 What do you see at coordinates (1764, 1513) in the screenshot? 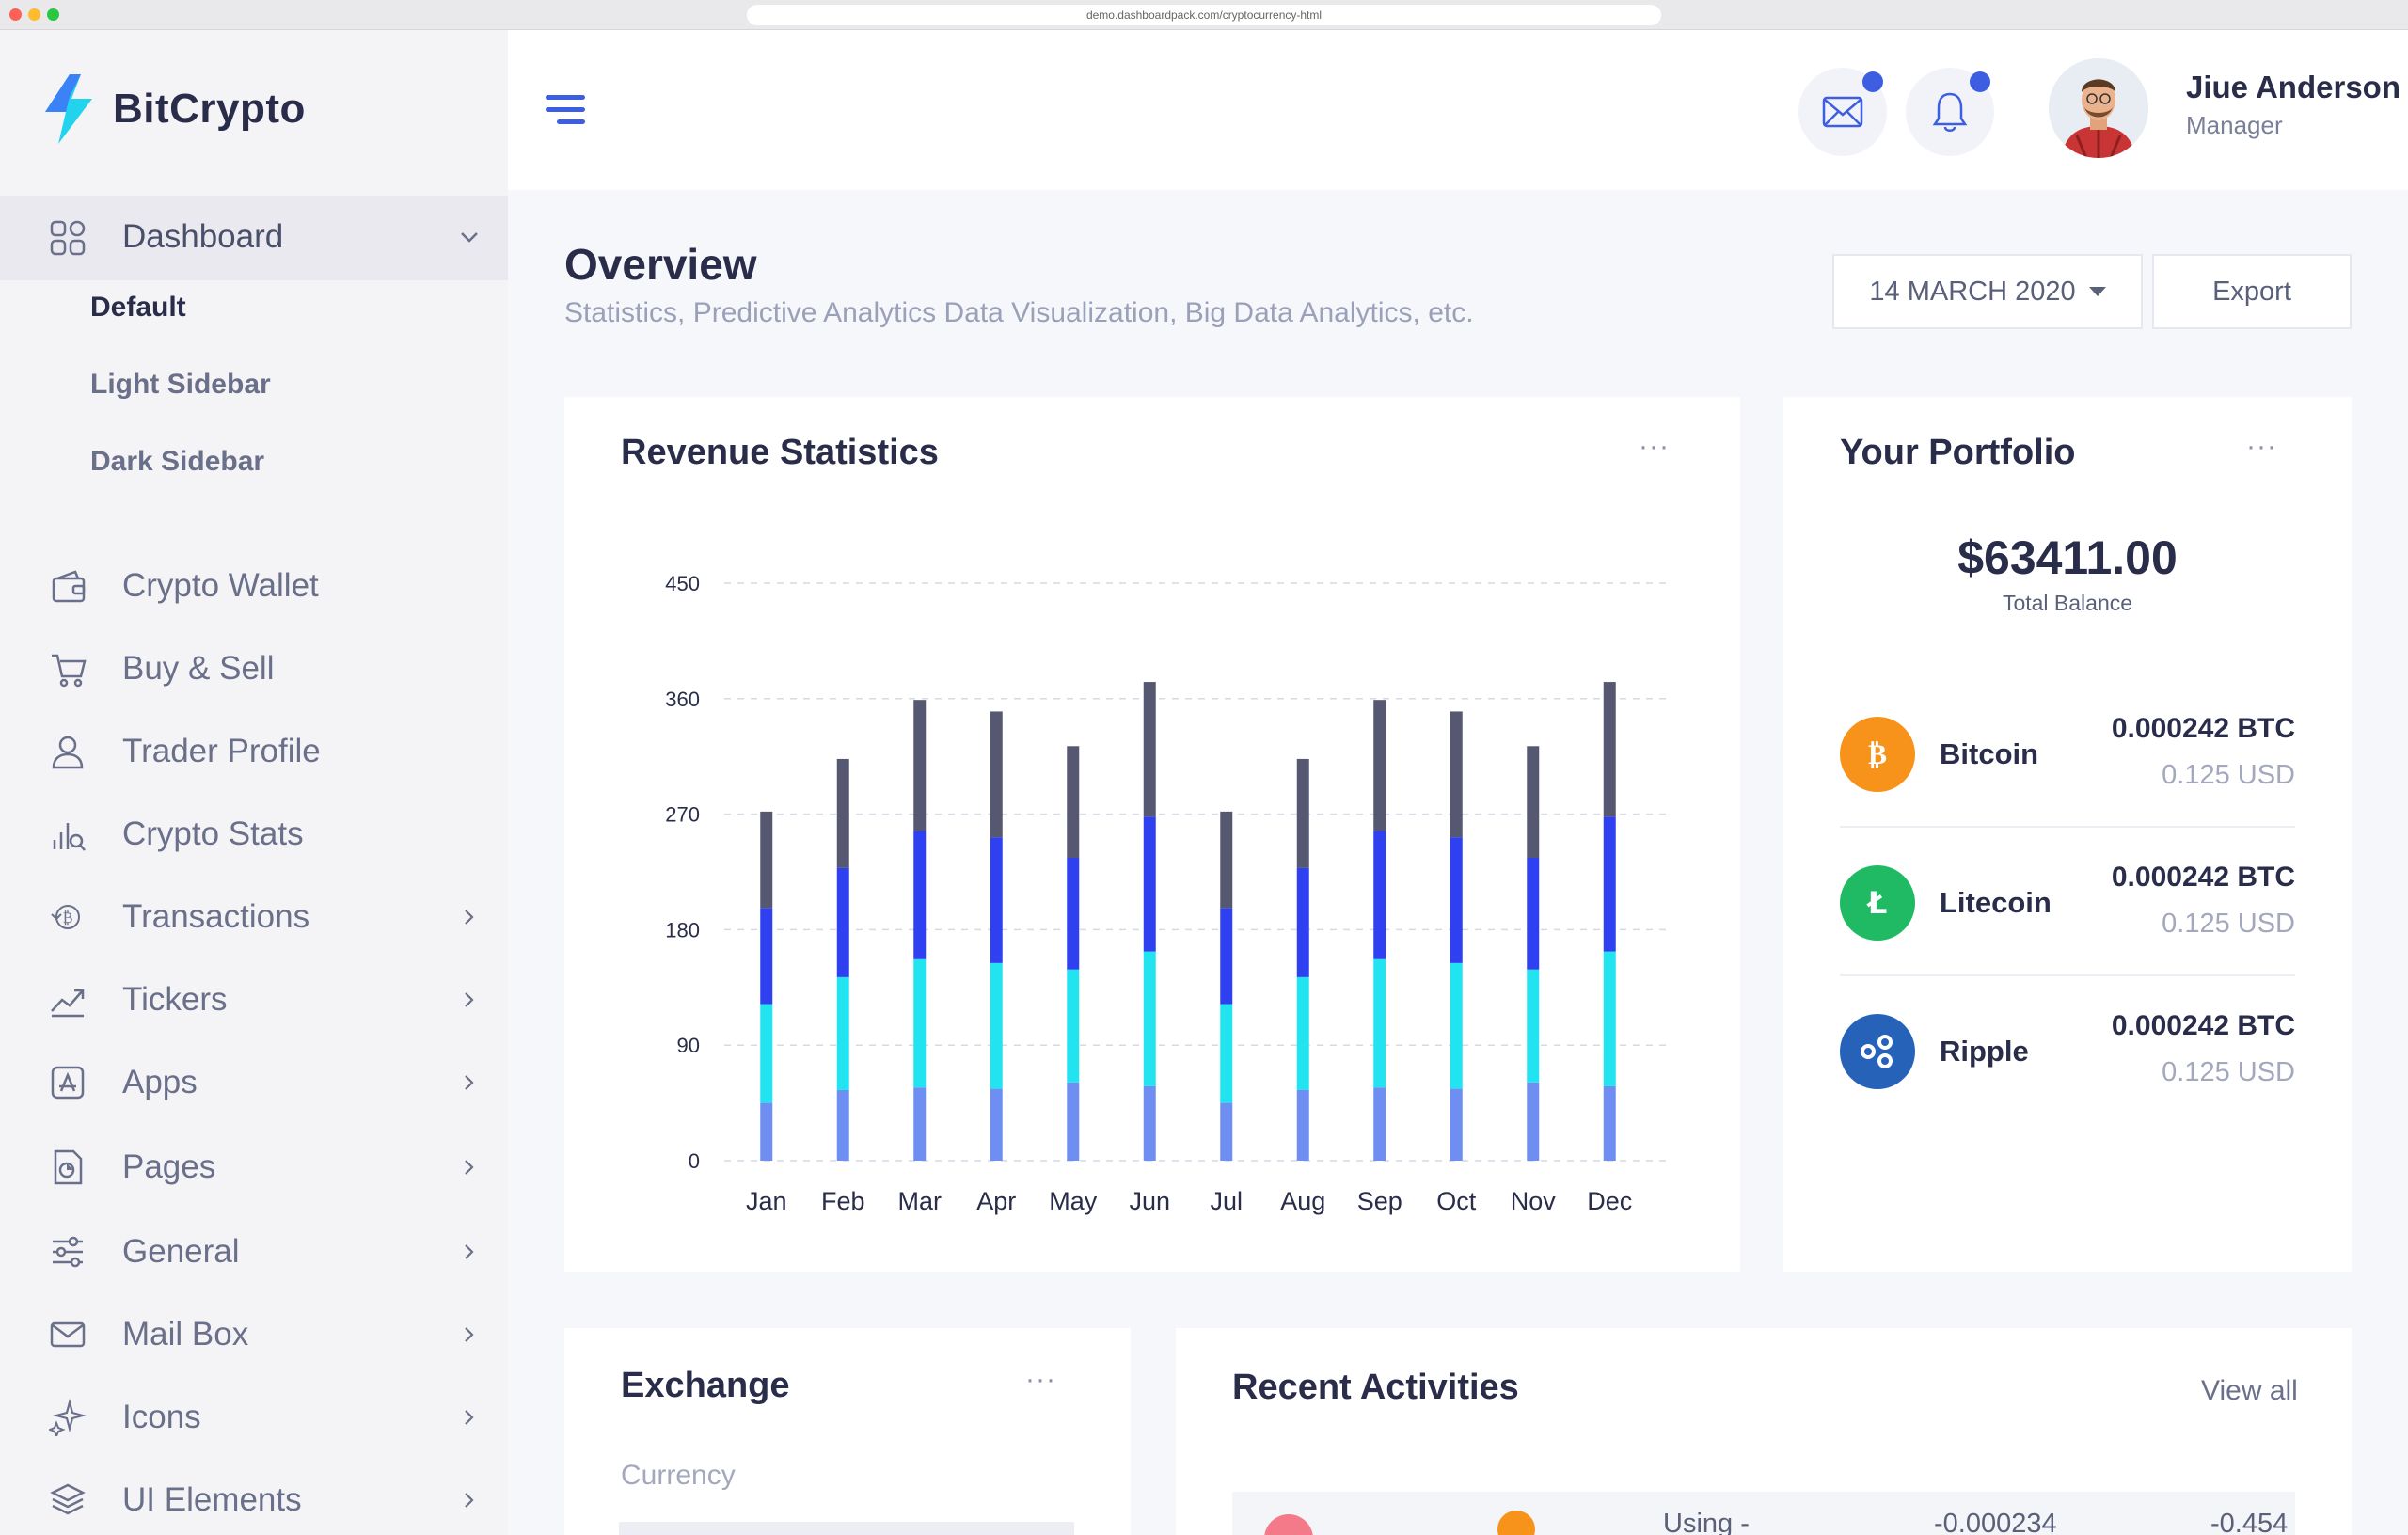
I see `activity-row: Using - -0.000234 -0.454` at bounding box center [1764, 1513].